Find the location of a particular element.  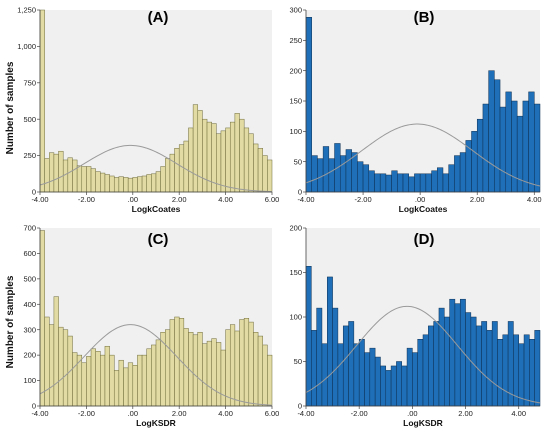

panel-label-b: (B) is located at coordinates (424, 17).